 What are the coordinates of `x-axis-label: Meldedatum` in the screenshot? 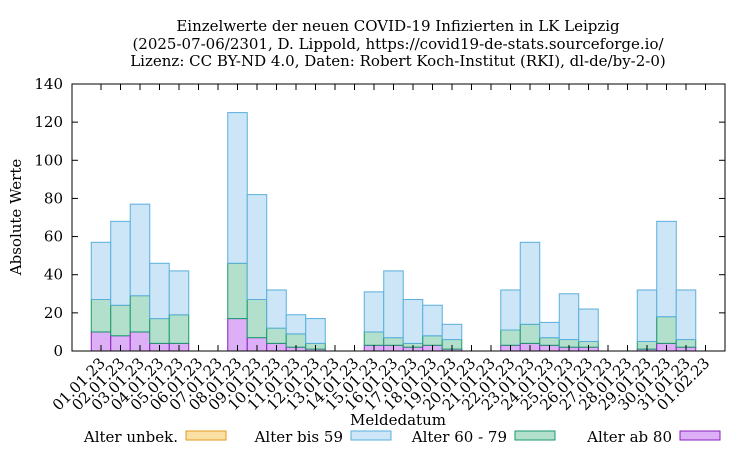 It's located at (398, 420).